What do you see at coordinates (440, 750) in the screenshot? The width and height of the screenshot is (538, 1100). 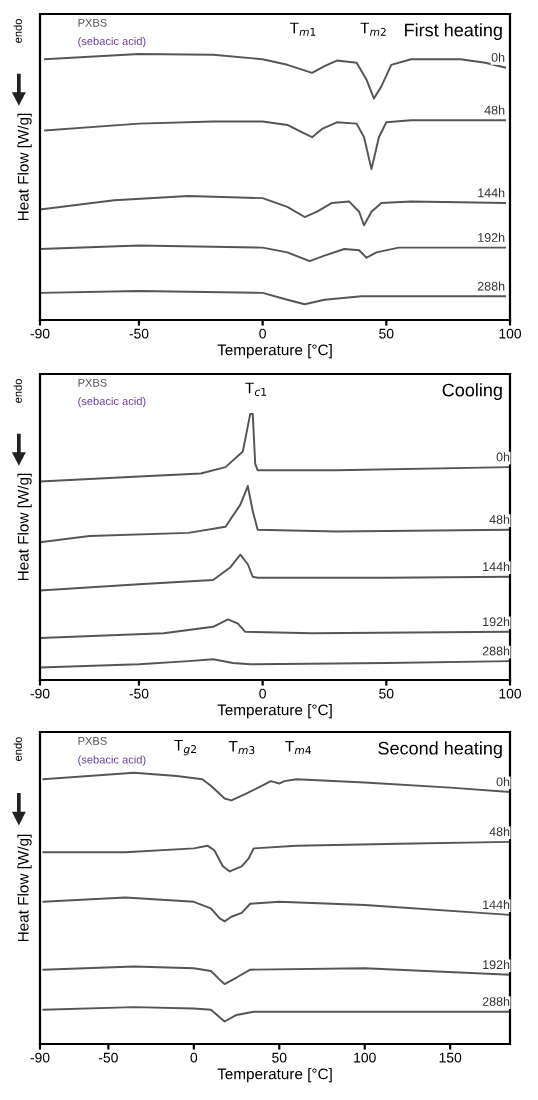 I see `chart-title: Second heating` at bounding box center [440, 750].